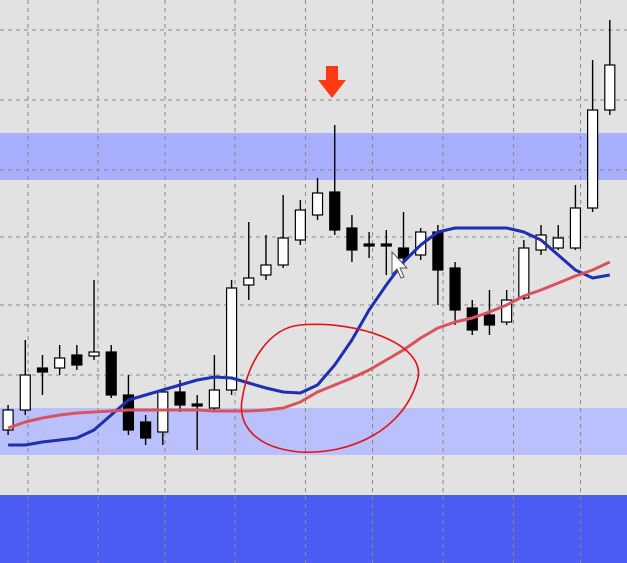 Image resolution: width=627 pixels, height=563 pixels. What do you see at coordinates (330, 388) in the screenshot?
I see `highlight-circle` at bounding box center [330, 388].